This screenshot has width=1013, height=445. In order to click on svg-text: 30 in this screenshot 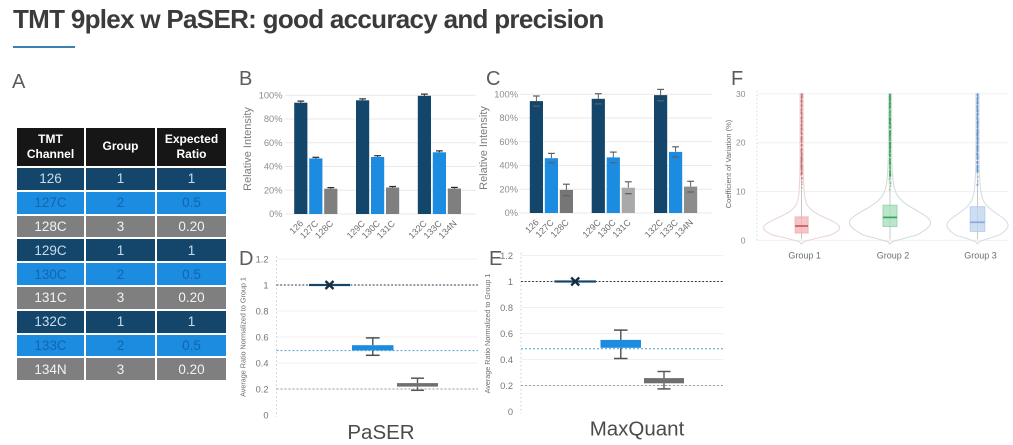, I will do `click(741, 94)`.